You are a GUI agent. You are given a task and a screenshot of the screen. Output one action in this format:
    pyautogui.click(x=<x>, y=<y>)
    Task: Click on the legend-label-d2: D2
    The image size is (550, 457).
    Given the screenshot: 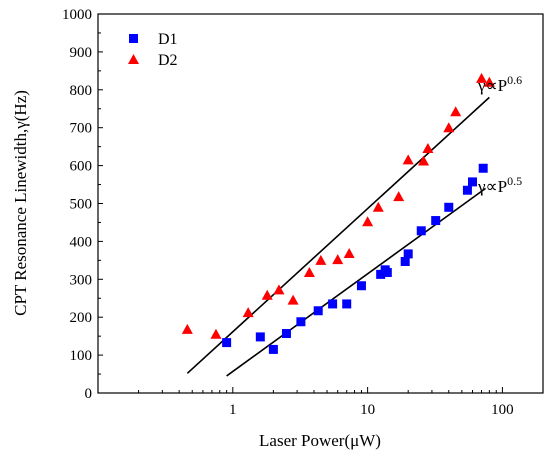 What is the action you would take?
    pyautogui.click(x=168, y=60)
    